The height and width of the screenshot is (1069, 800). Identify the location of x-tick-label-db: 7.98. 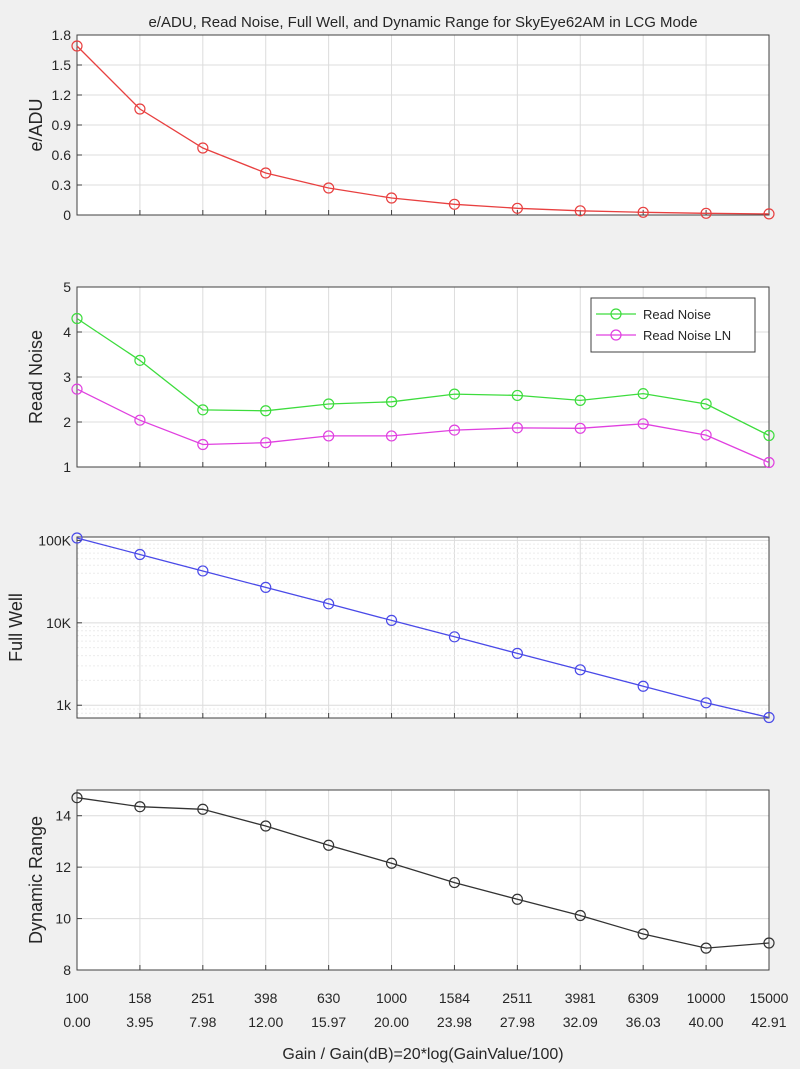
(202, 1022).